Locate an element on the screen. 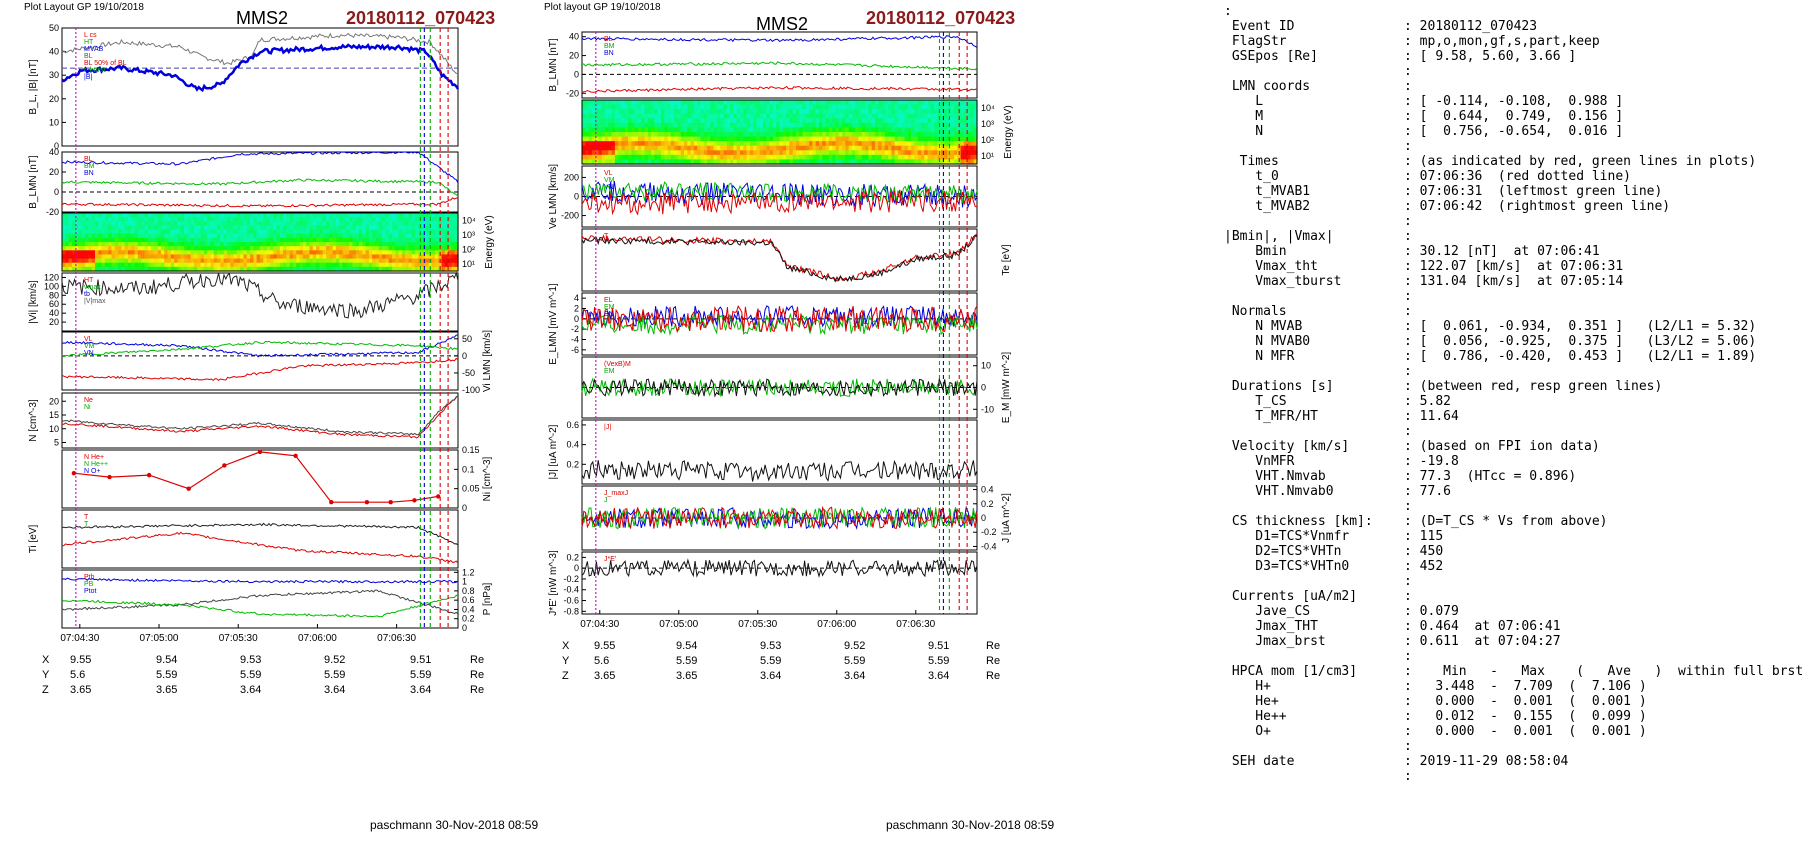 The height and width of the screenshot is (841, 1804). tick-label: 1 is located at coordinates (464, 582).